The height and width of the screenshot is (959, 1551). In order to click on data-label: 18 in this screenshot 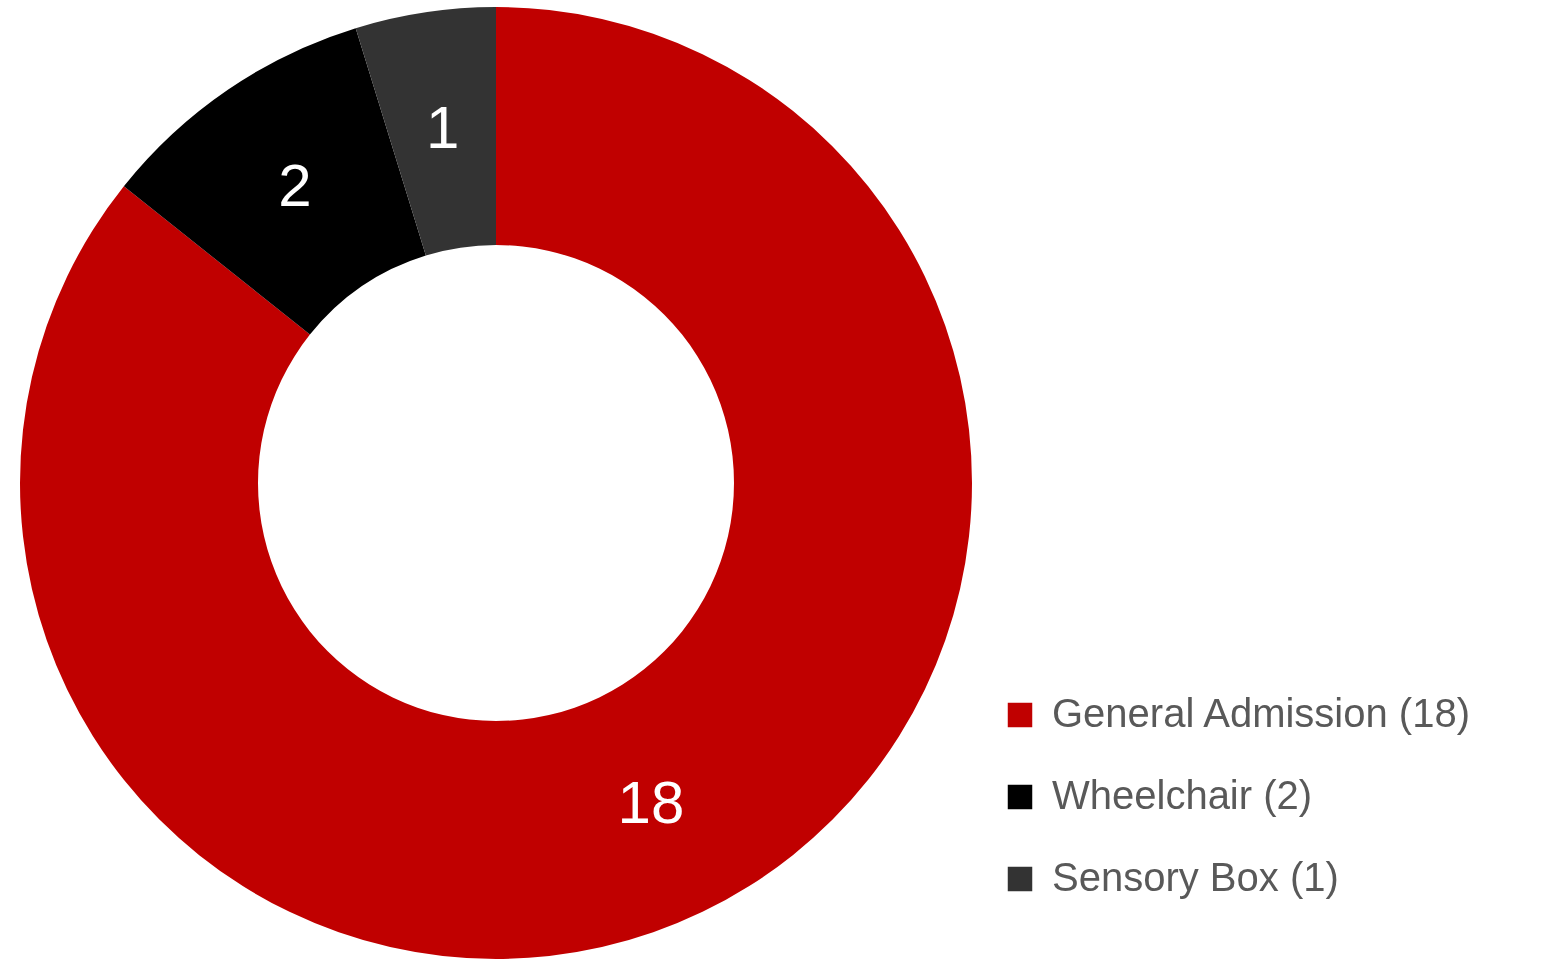, I will do `click(651, 802)`.